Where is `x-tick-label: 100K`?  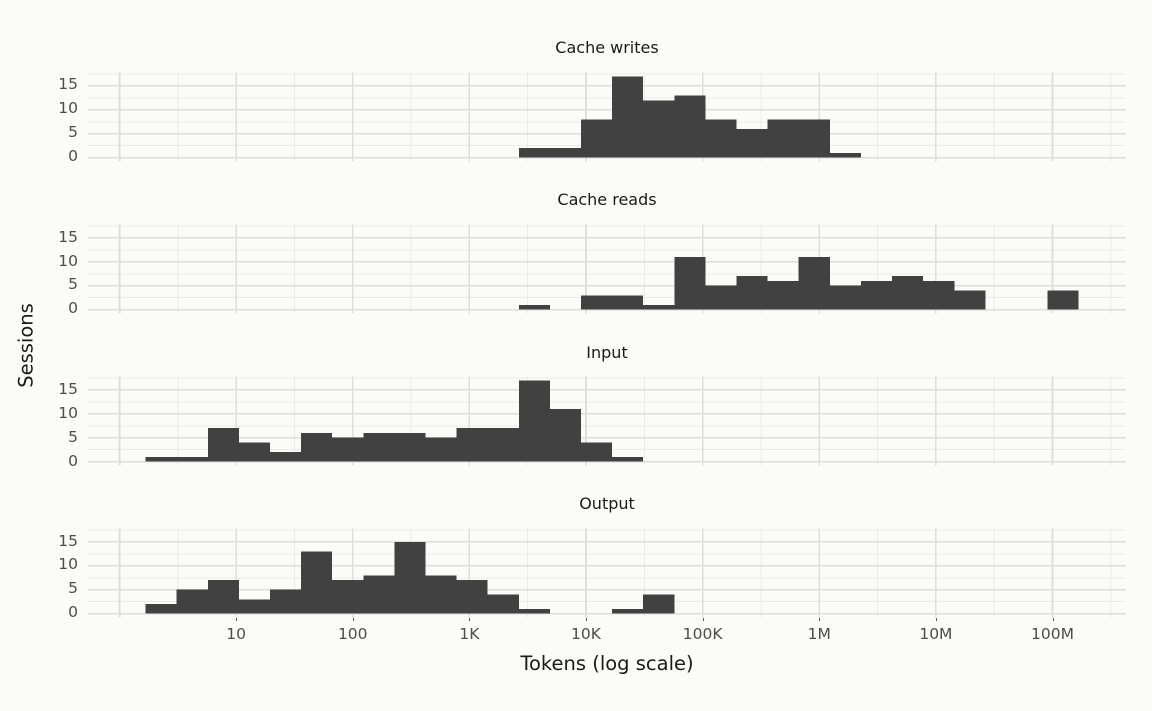 x-tick-label: 100K is located at coordinates (702, 634).